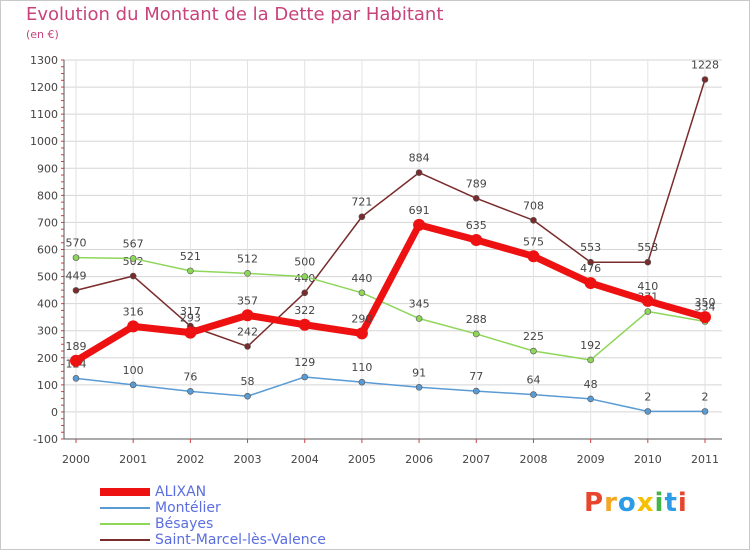  What do you see at coordinates (682, 503) in the screenshot?
I see `logo-letter: i` at bounding box center [682, 503].